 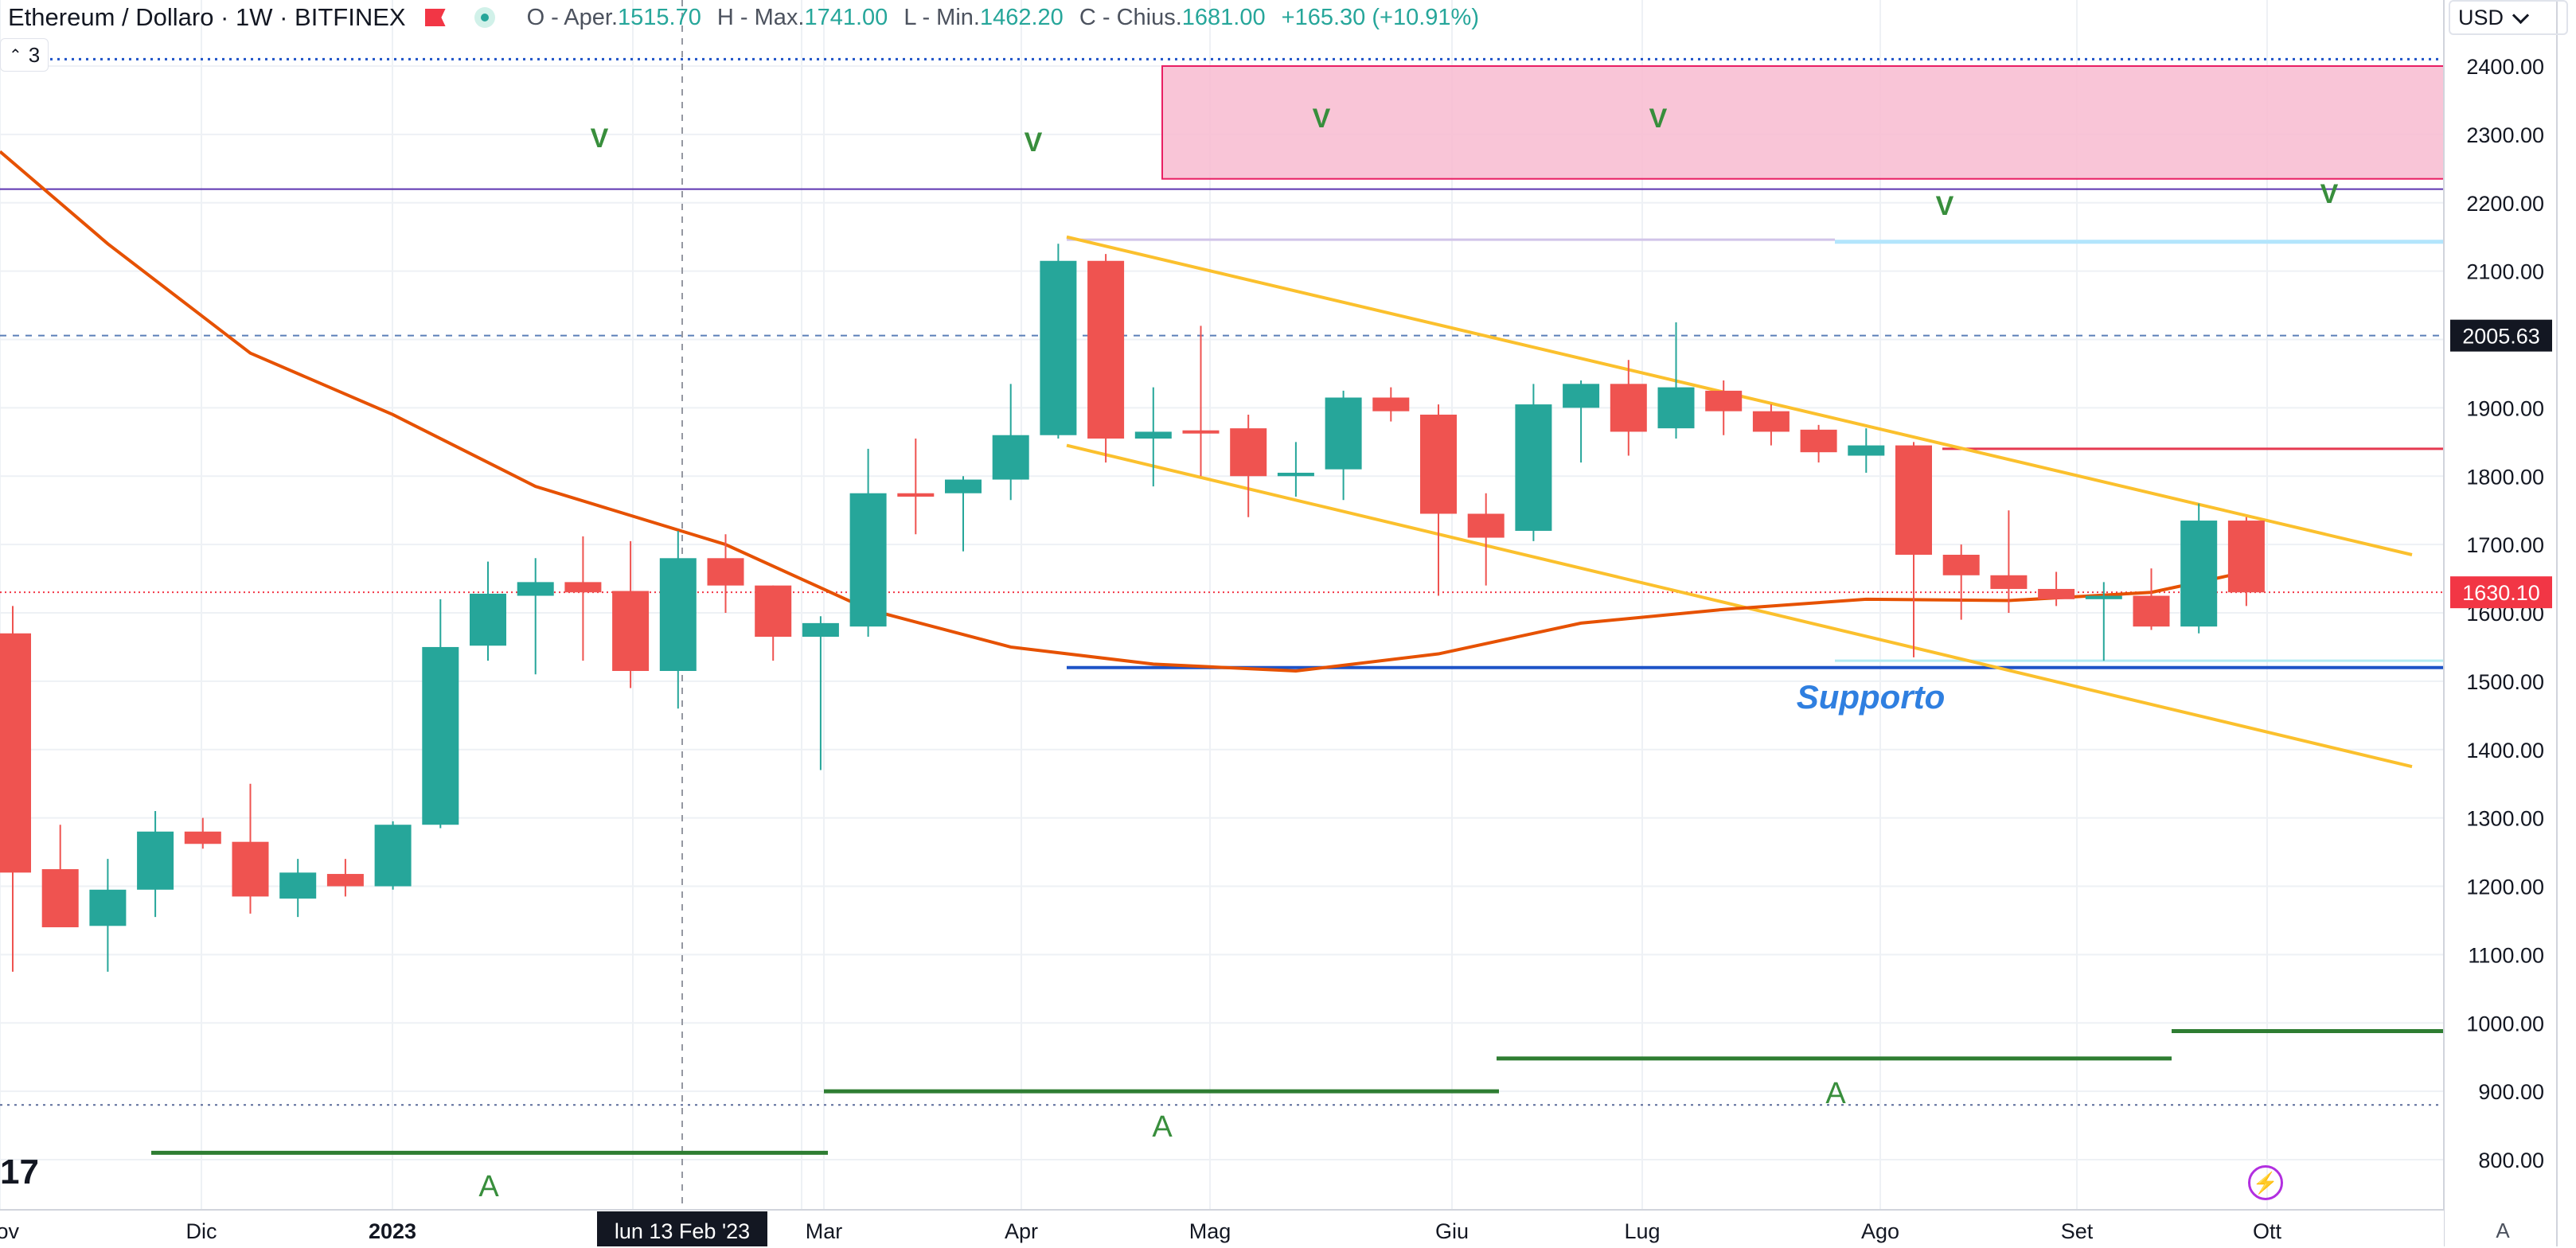 I want to click on price-tick-label: 1400.00, so click(x=2505, y=750).